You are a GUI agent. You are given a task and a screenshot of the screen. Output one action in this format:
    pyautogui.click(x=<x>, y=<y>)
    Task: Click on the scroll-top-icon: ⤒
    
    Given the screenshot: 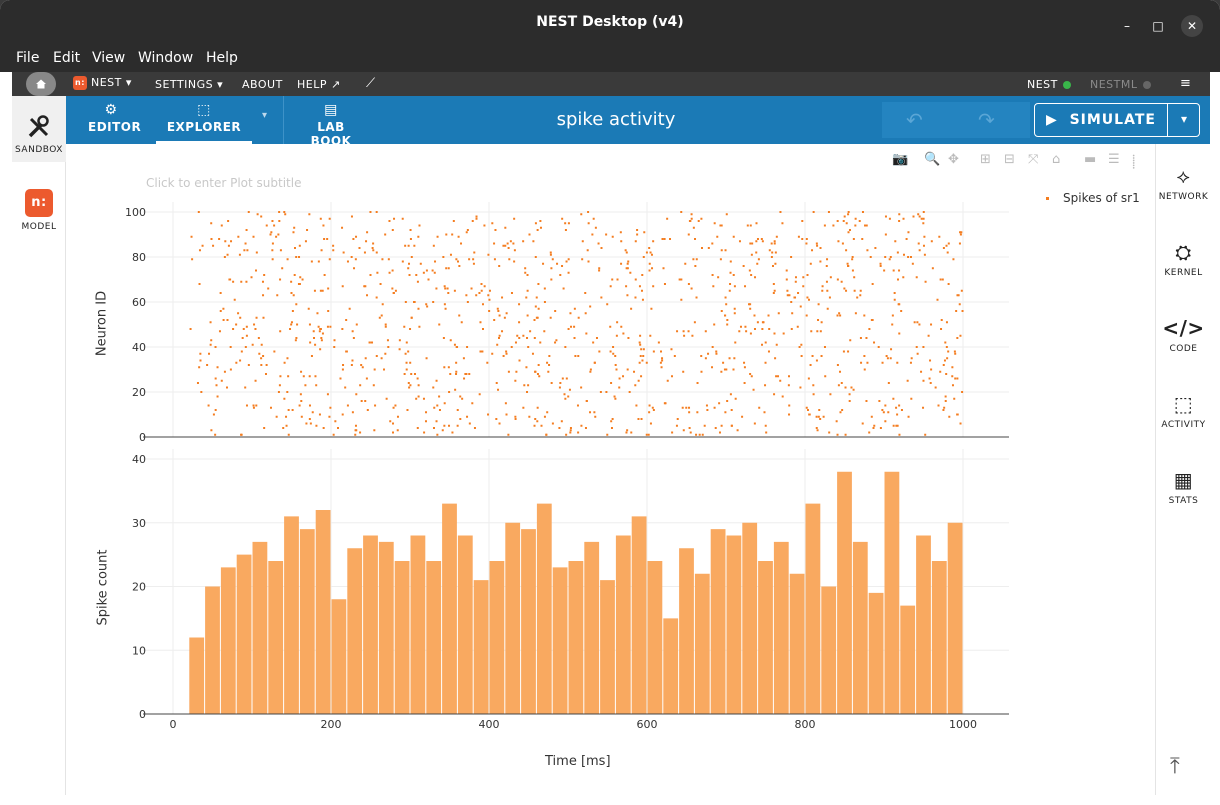 What is the action you would take?
    pyautogui.click(x=1175, y=766)
    